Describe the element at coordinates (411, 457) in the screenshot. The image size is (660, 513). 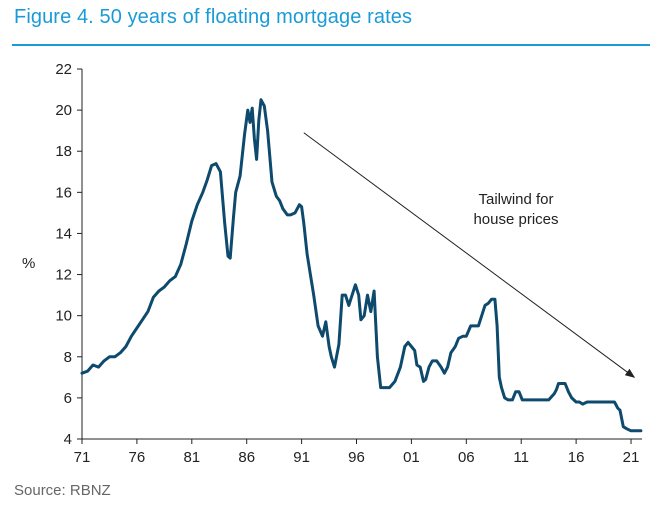
I see `x-tick-label: 01` at that location.